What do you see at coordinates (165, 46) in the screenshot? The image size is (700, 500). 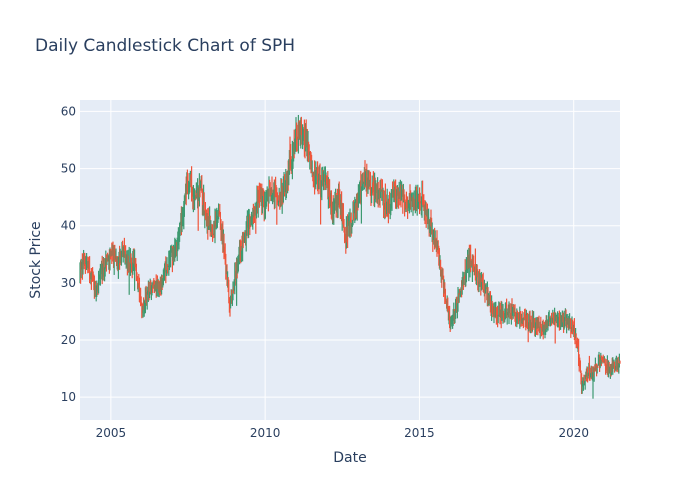 I see `chart-title: Daily Candlestick Chart of SPH` at bounding box center [165, 46].